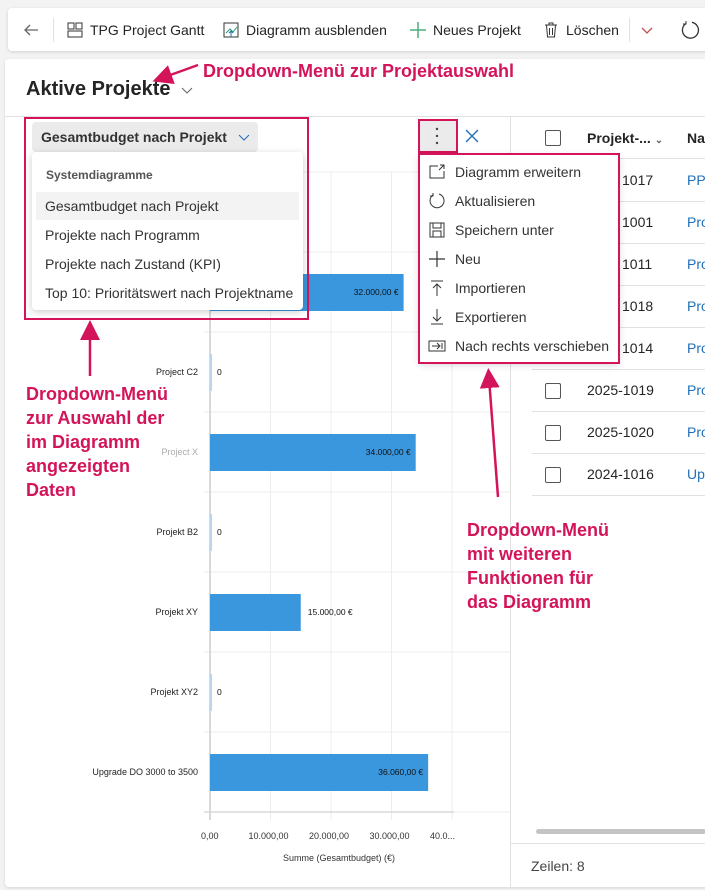  Describe the element at coordinates (638, 180) in the screenshot. I see `project-id-cell: 1017` at that location.